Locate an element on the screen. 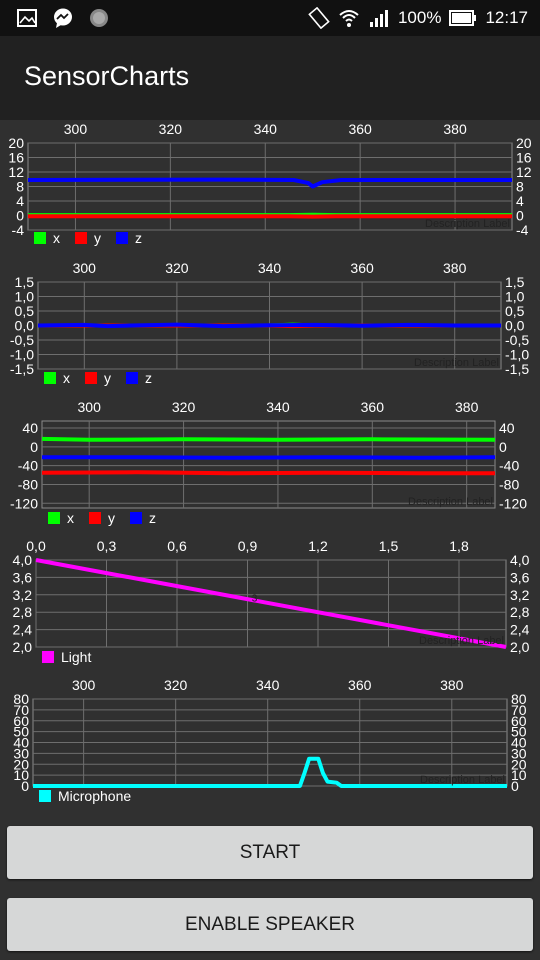 This screenshot has width=540, height=960. y-tick-label-left: 3,6 is located at coordinates (23, 577).